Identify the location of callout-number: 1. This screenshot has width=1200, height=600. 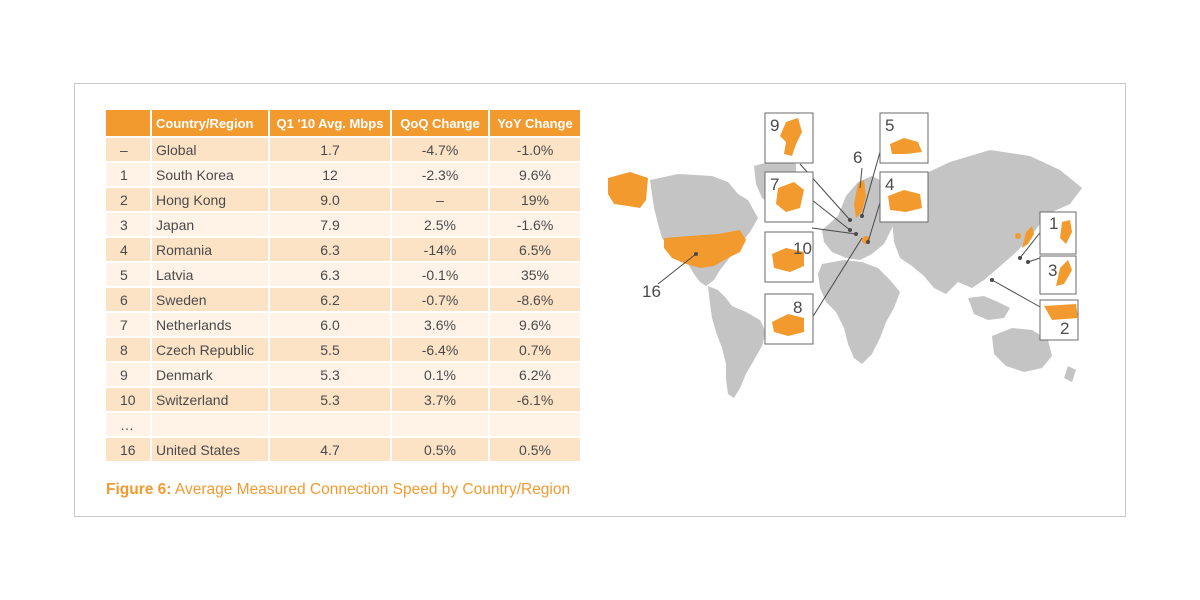
(1053, 223).